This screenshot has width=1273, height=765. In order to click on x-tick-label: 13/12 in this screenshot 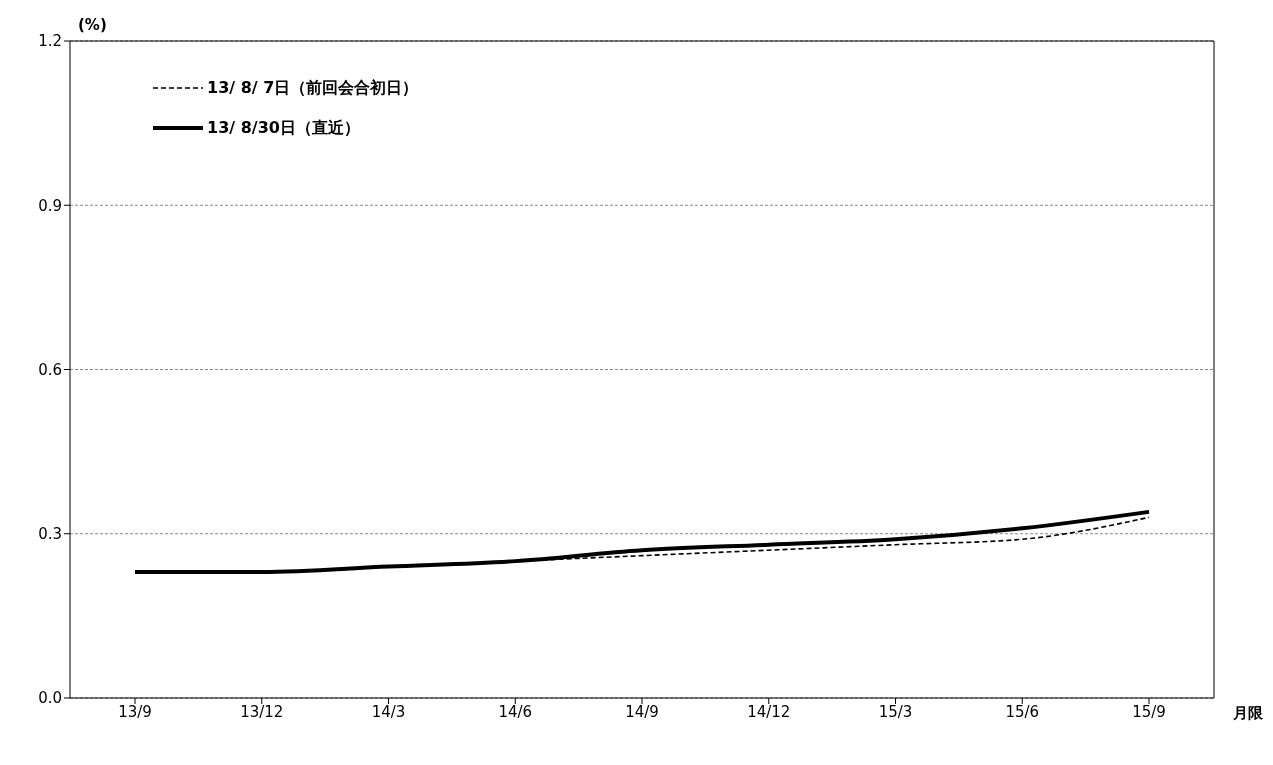, I will do `click(262, 711)`.